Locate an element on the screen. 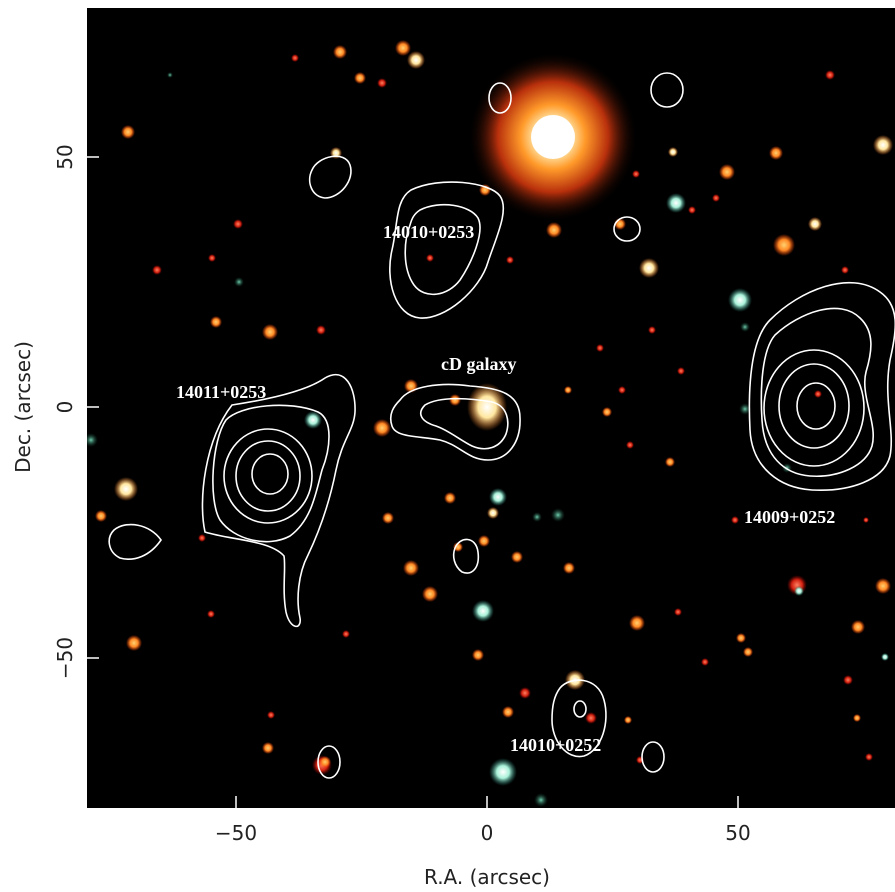 Image resolution: width=895 pixels, height=892 pixels. contour-cd-outer is located at coordinates (455, 422).